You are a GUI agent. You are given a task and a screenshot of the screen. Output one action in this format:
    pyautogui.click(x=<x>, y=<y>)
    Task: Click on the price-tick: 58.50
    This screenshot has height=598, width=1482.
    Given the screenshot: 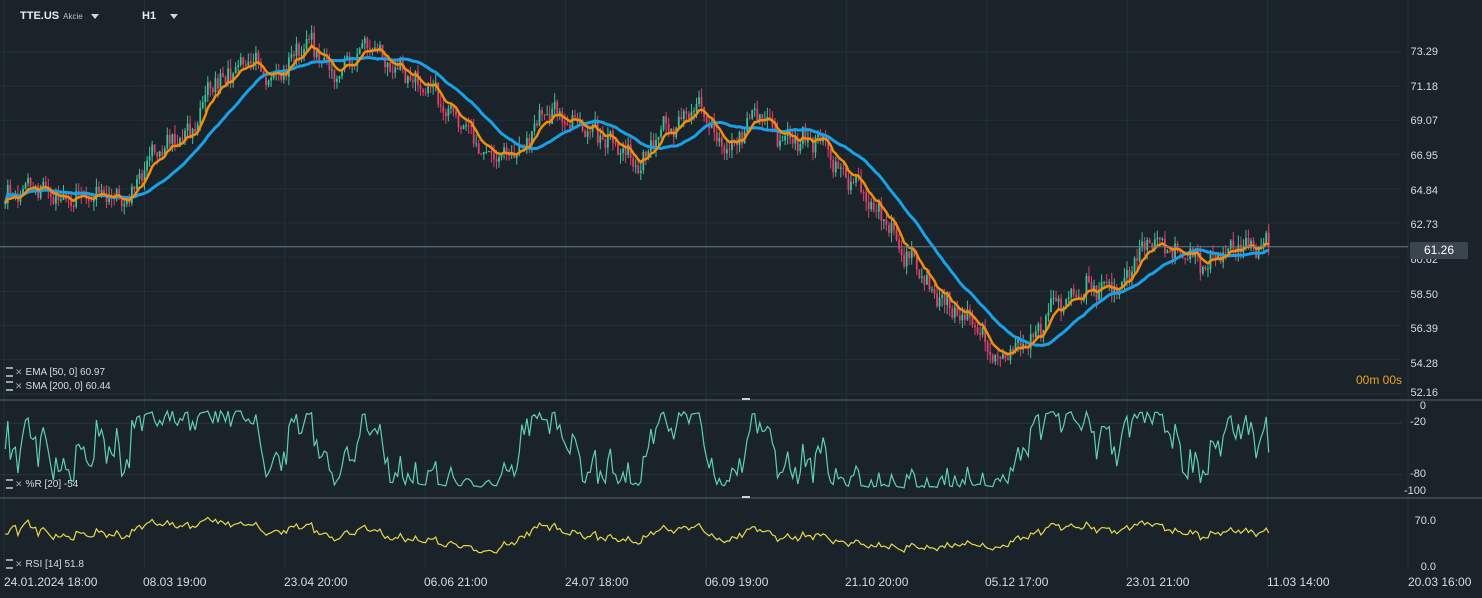 What is the action you would take?
    pyautogui.click(x=1424, y=295)
    